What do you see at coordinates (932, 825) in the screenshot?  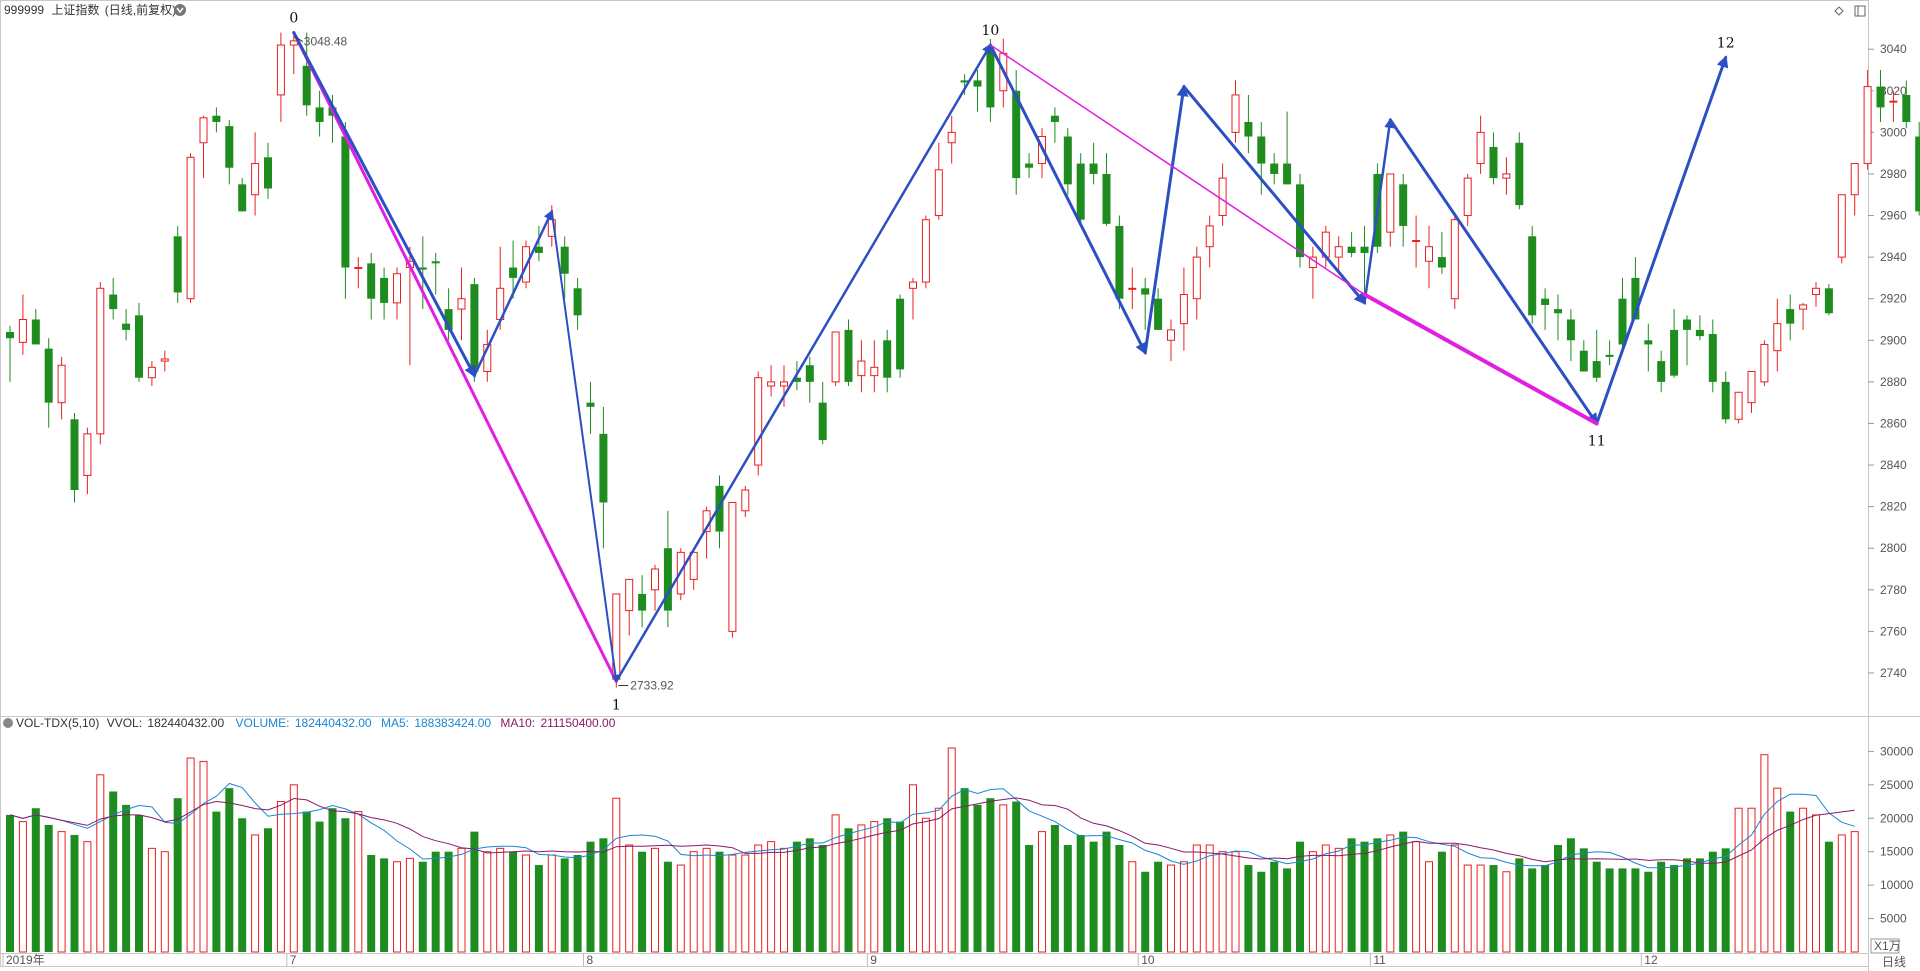 I see `volume-ma5-line` at bounding box center [932, 825].